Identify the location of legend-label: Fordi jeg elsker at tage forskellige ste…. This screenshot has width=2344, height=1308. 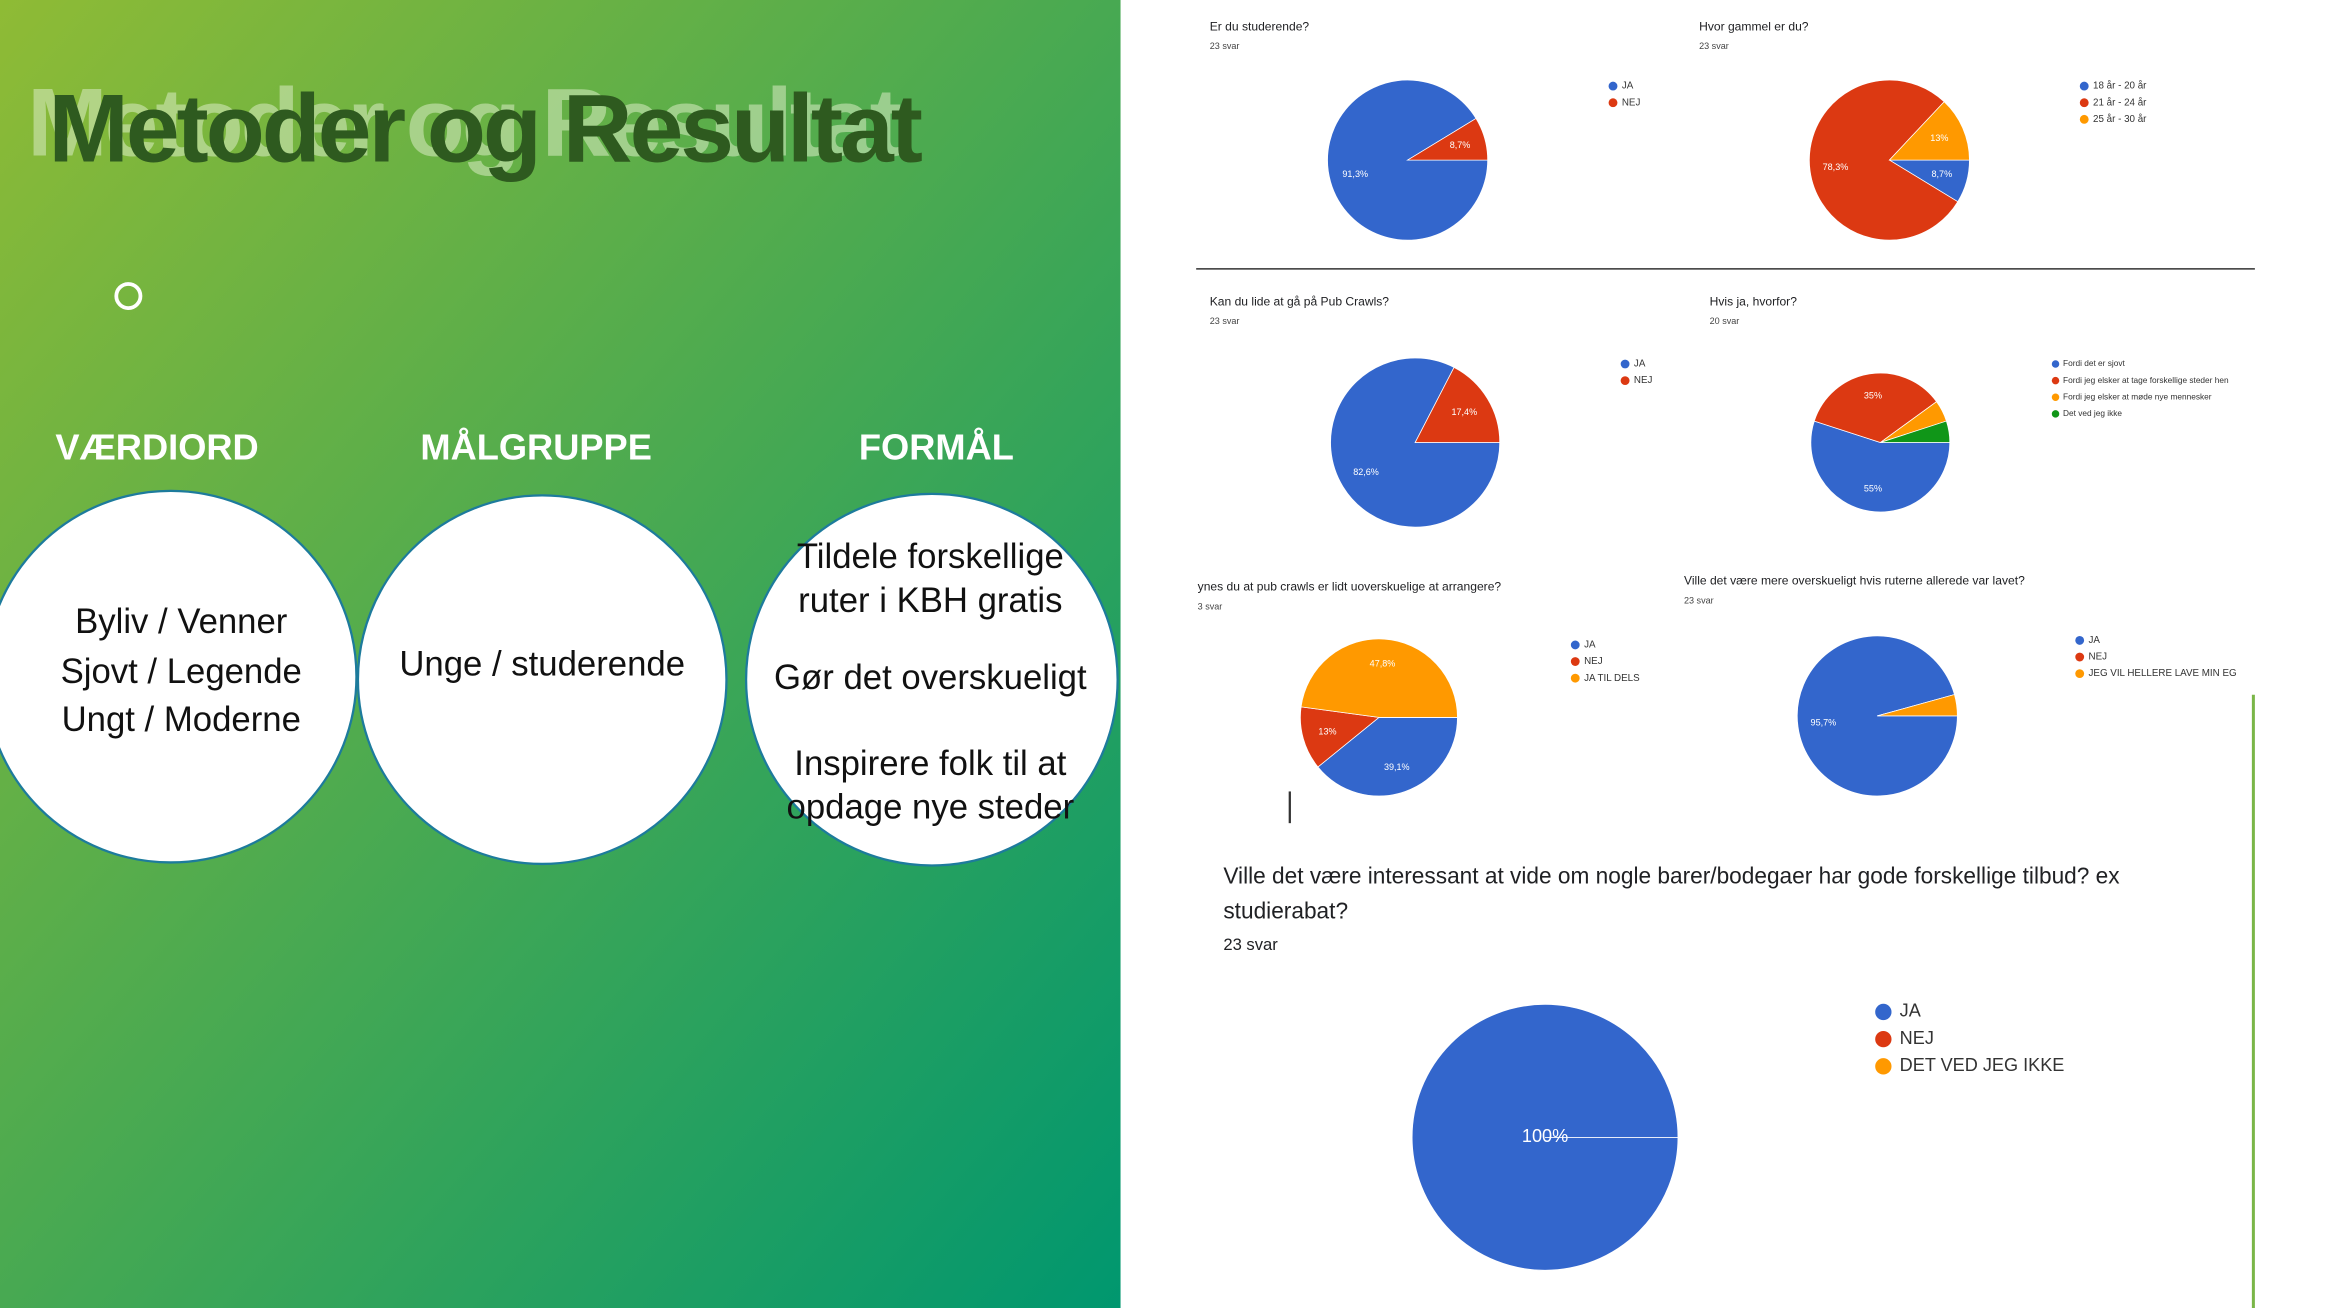
(2146, 380).